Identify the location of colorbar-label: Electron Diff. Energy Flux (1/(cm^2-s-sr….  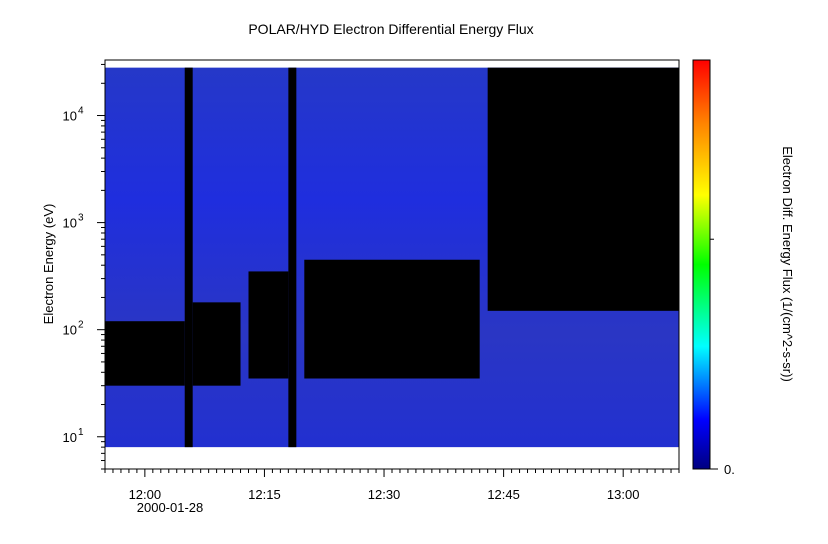
(787, 264).